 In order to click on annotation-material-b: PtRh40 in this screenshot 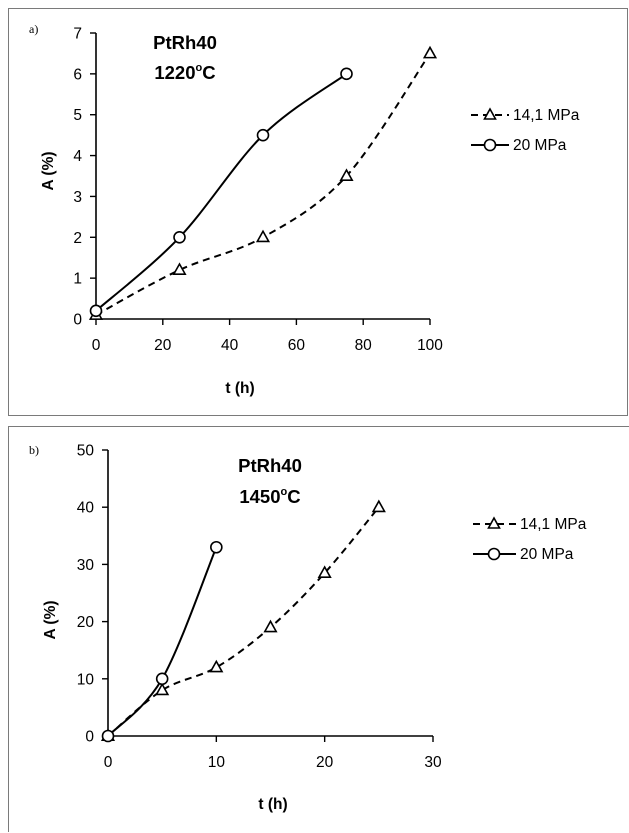, I will do `click(270, 465)`.